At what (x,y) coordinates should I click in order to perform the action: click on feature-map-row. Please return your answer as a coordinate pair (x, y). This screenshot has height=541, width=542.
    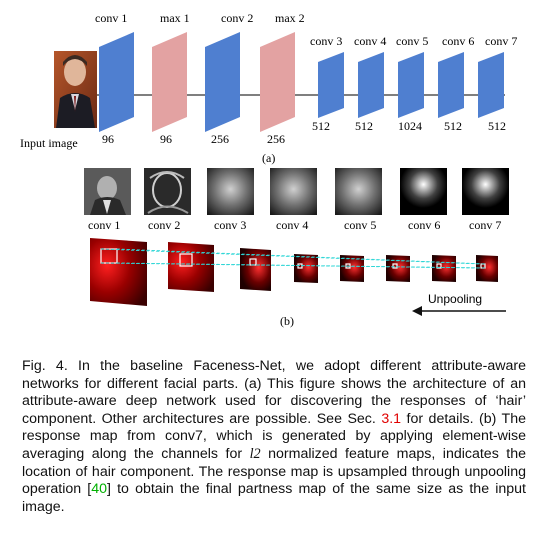
    Looking at the image, I should click on (296, 191).